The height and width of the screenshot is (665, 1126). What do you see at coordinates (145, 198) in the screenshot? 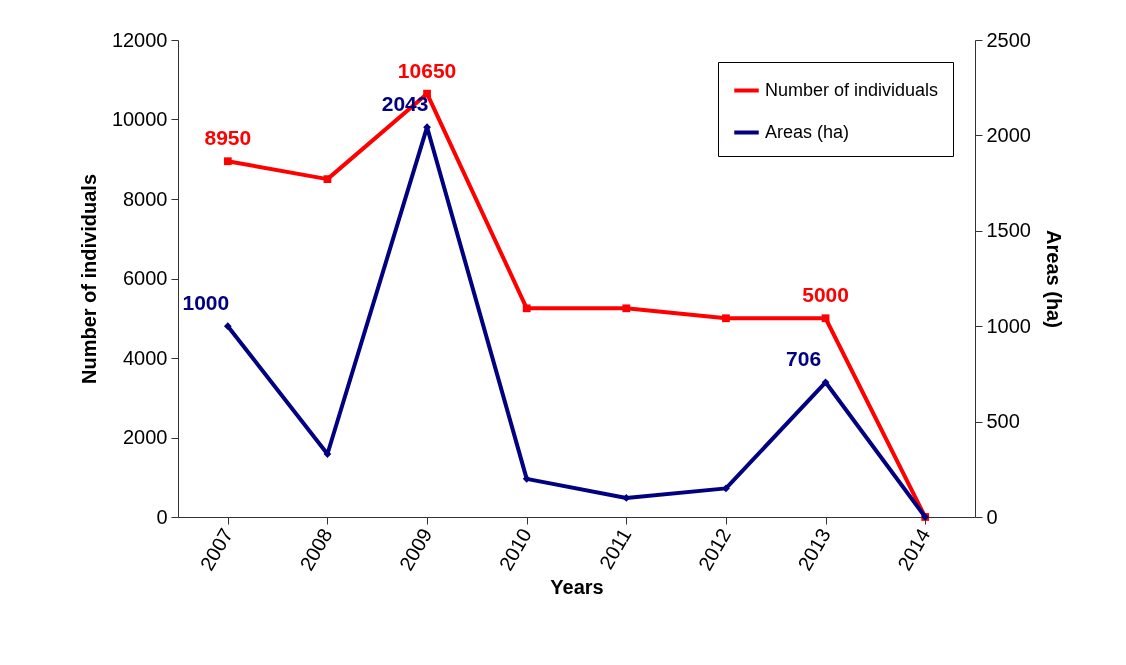
I see `y-tick-label: 8000` at bounding box center [145, 198].